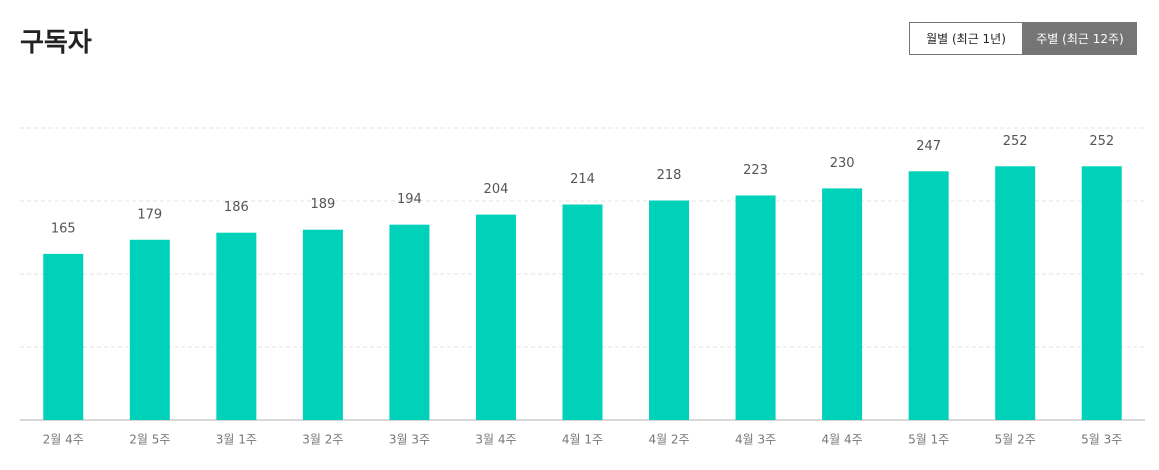 Image resolution: width=1159 pixels, height=470 pixels. What do you see at coordinates (322, 204) in the screenshot?
I see `value-label: 189` at bounding box center [322, 204].